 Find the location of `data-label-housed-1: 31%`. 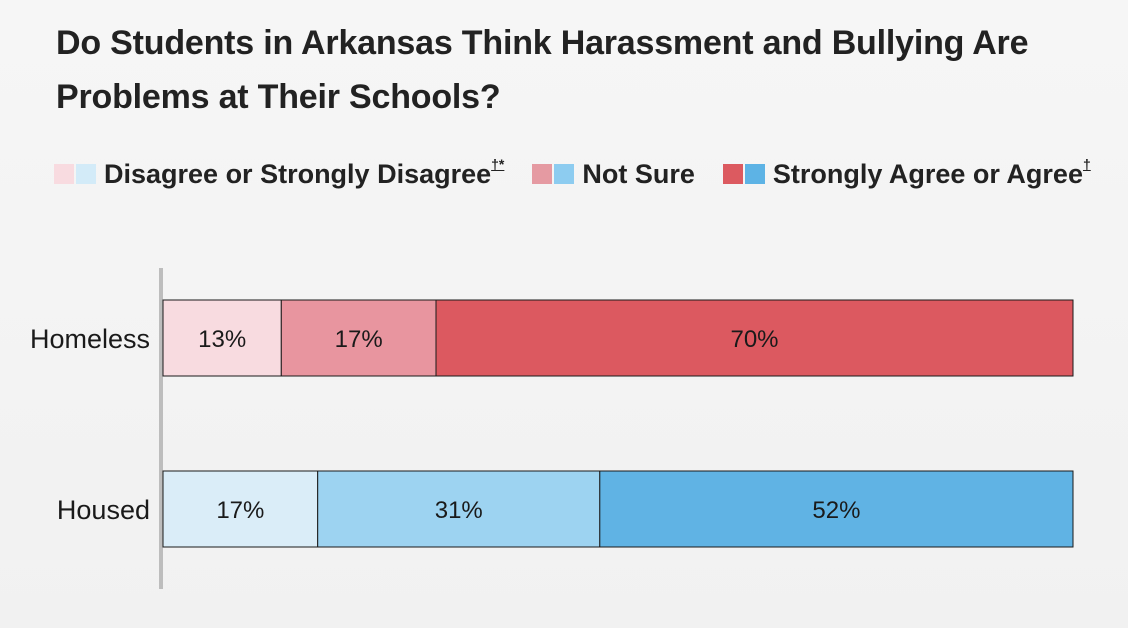

data-label-housed-1: 31% is located at coordinates (459, 510).